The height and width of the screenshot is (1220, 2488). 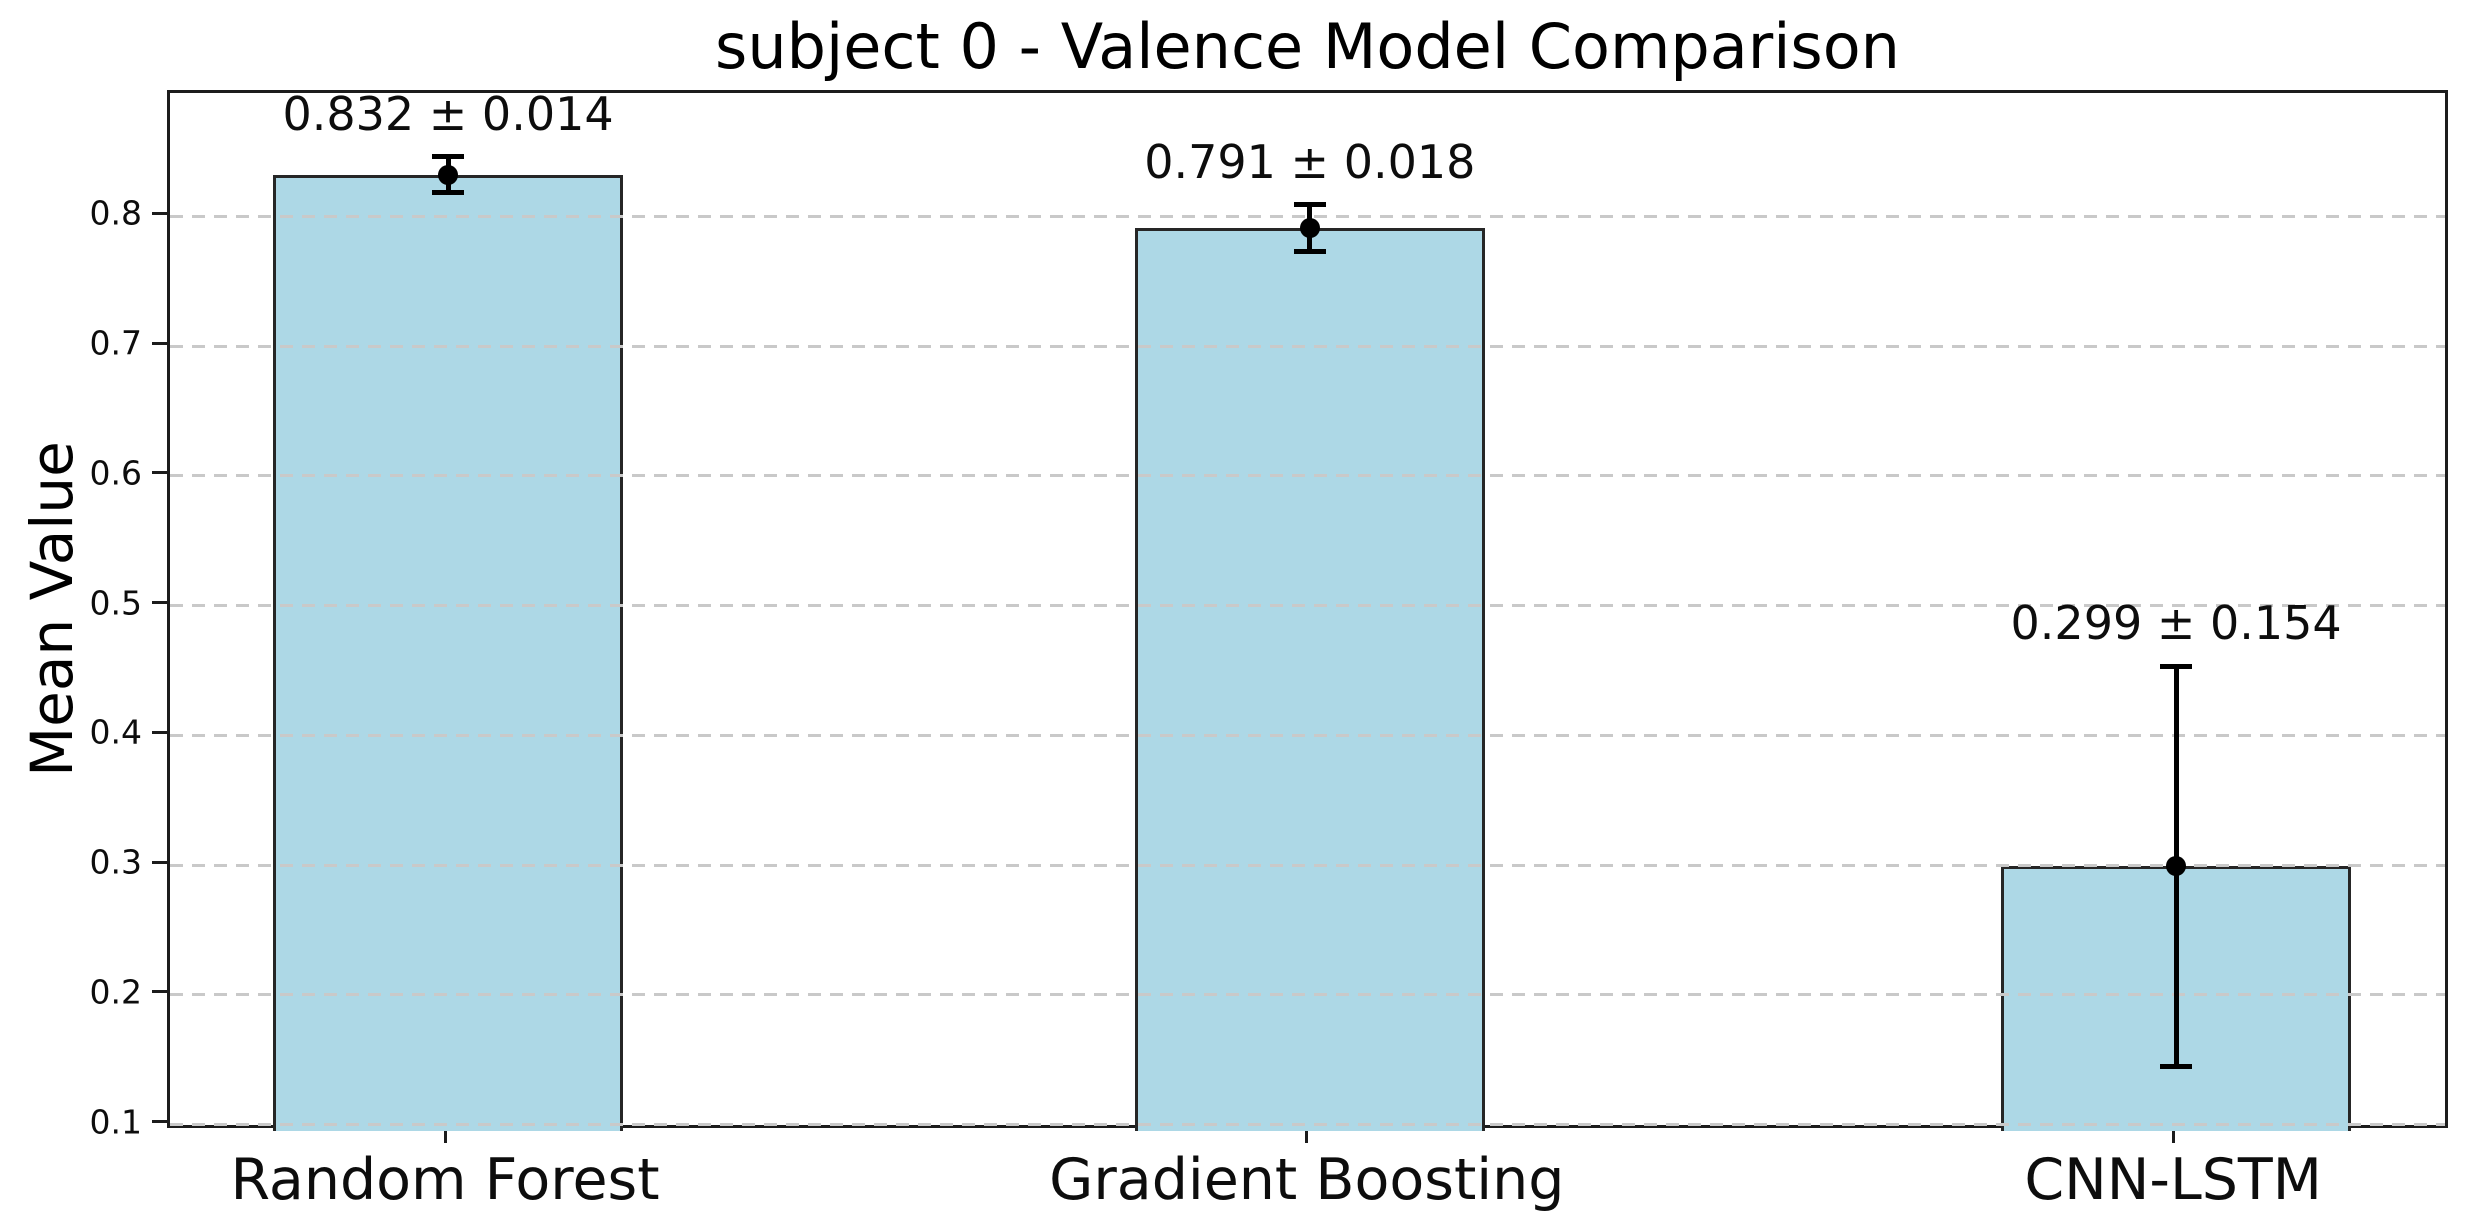 What do you see at coordinates (1307, 476) in the screenshot?
I see `gridline-0.6` at bounding box center [1307, 476].